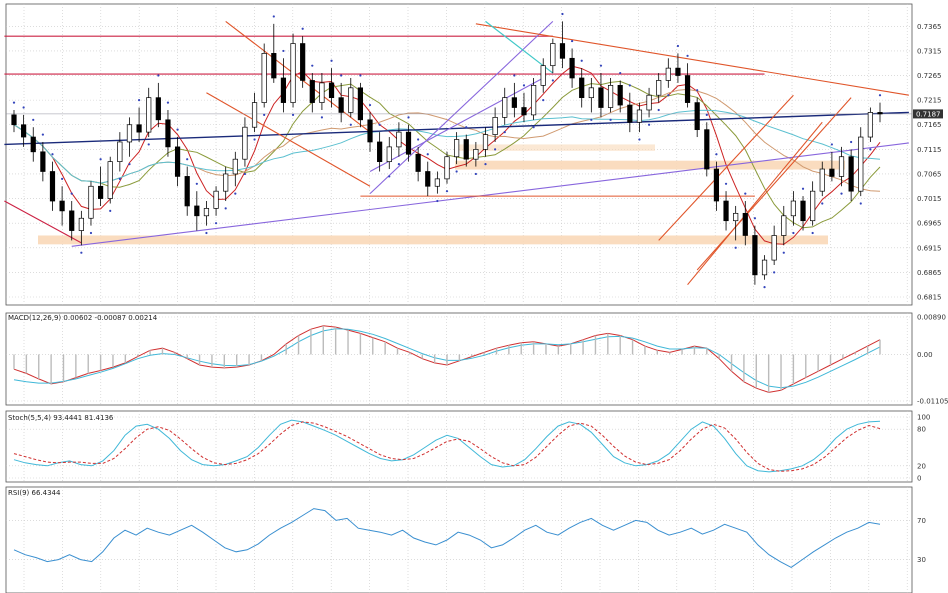 The height and width of the screenshot is (593, 948). What do you see at coordinates (925, 355) in the screenshot?
I see `macd-tick-label: 0.00` at bounding box center [925, 355].